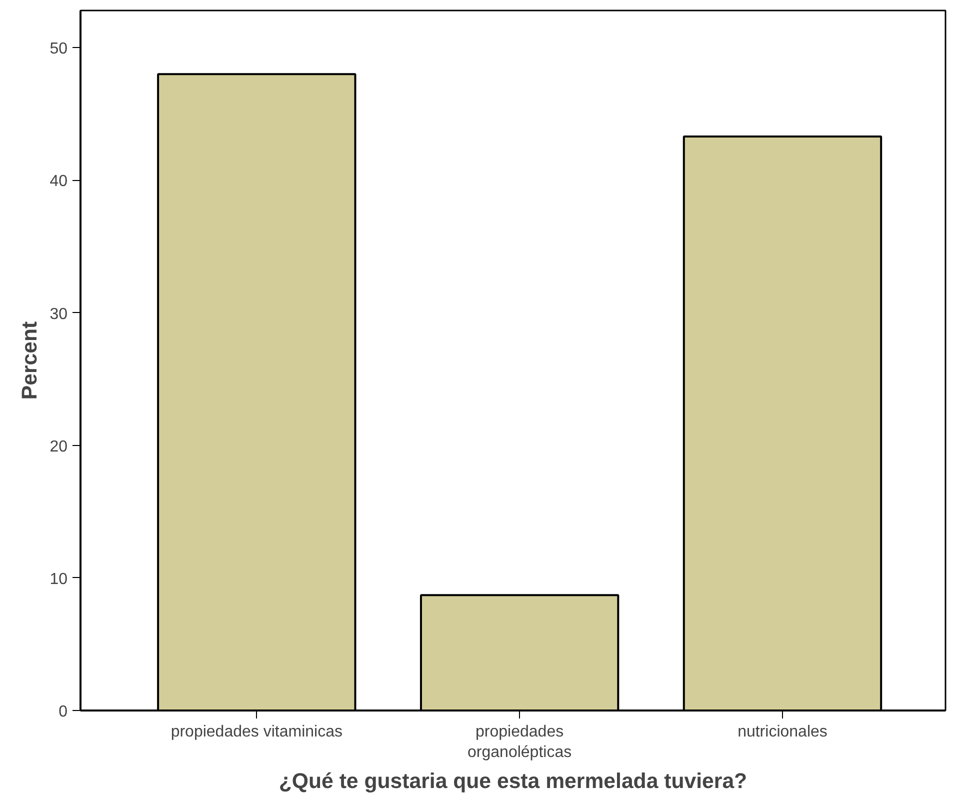 Image resolution: width=957 pixels, height=803 pixels. What do you see at coordinates (59, 447) in the screenshot?
I see `y-tick-label: 20` at bounding box center [59, 447].